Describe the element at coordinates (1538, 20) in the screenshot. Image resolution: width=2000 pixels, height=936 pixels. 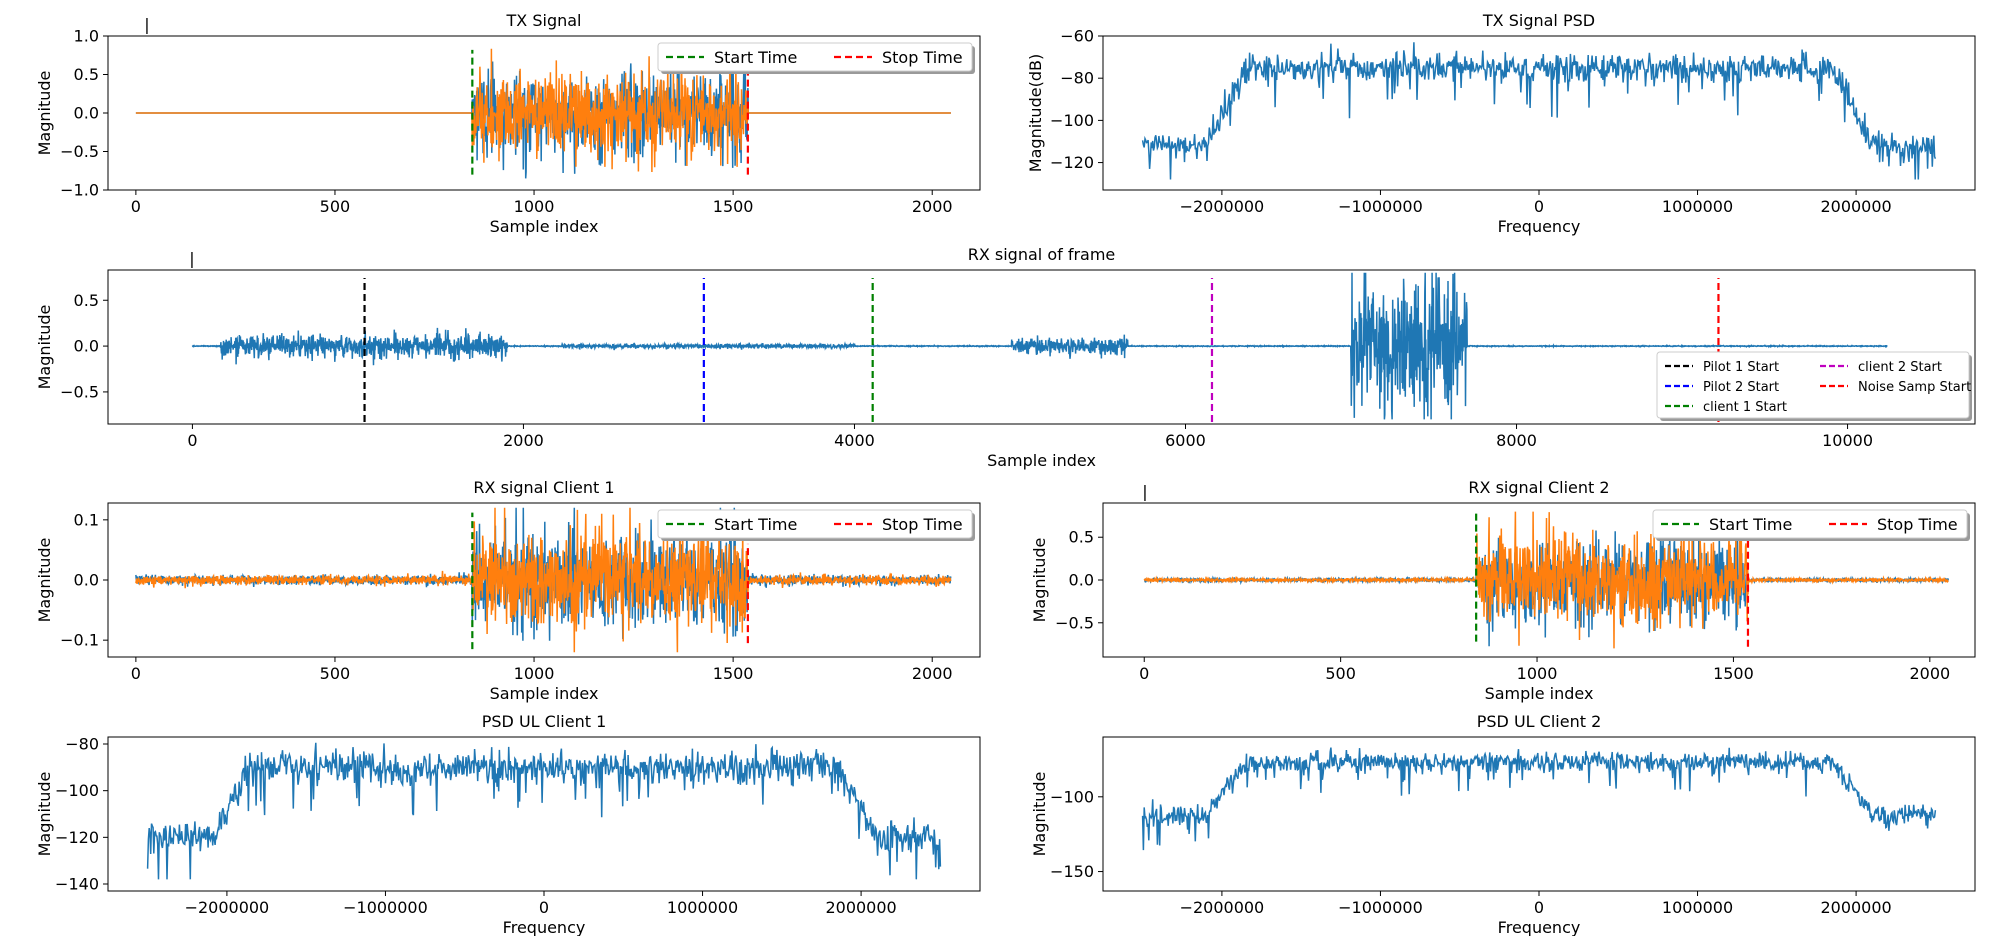
I see `chart-title: TX Signal PSD` at that location.